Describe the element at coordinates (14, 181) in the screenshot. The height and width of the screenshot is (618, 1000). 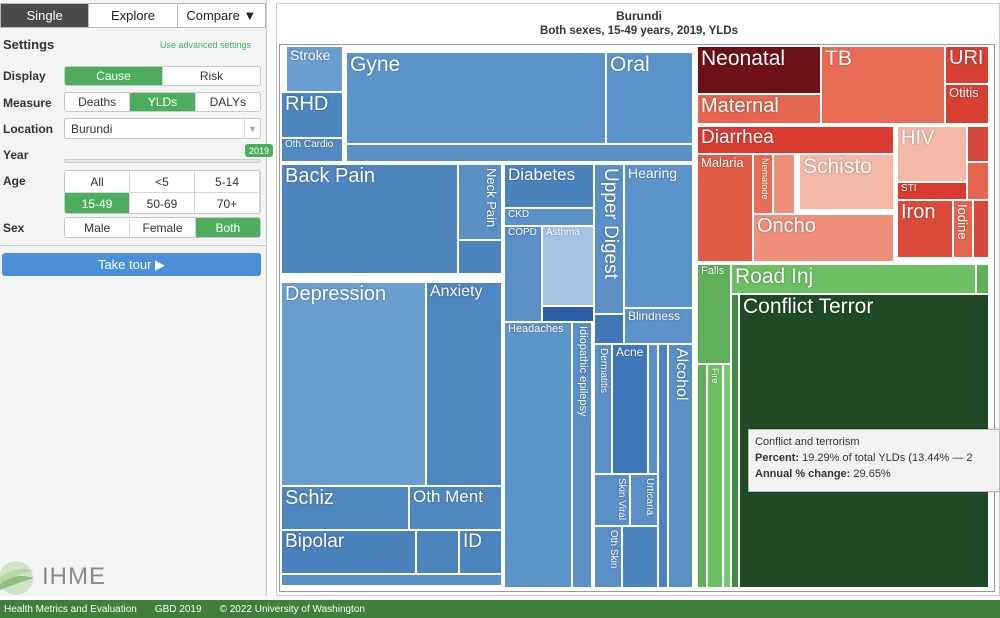
I see `age-label: Age` at that location.